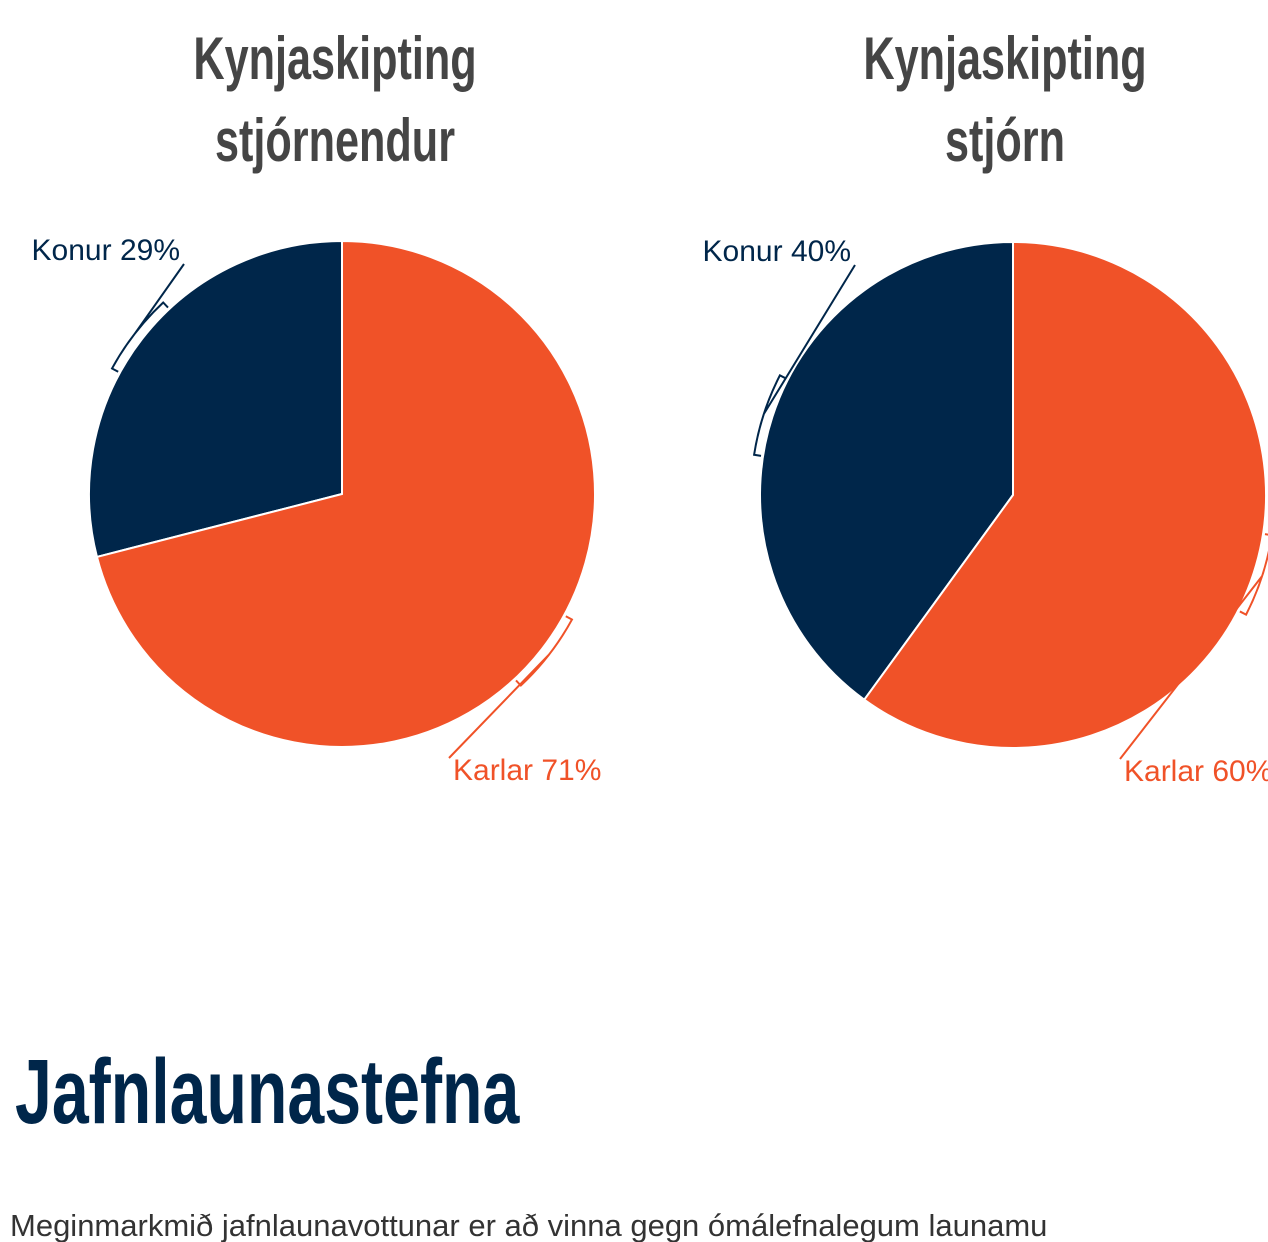  Describe the element at coordinates (1240, 771) in the screenshot. I see `slice-value: 60%` at that location.